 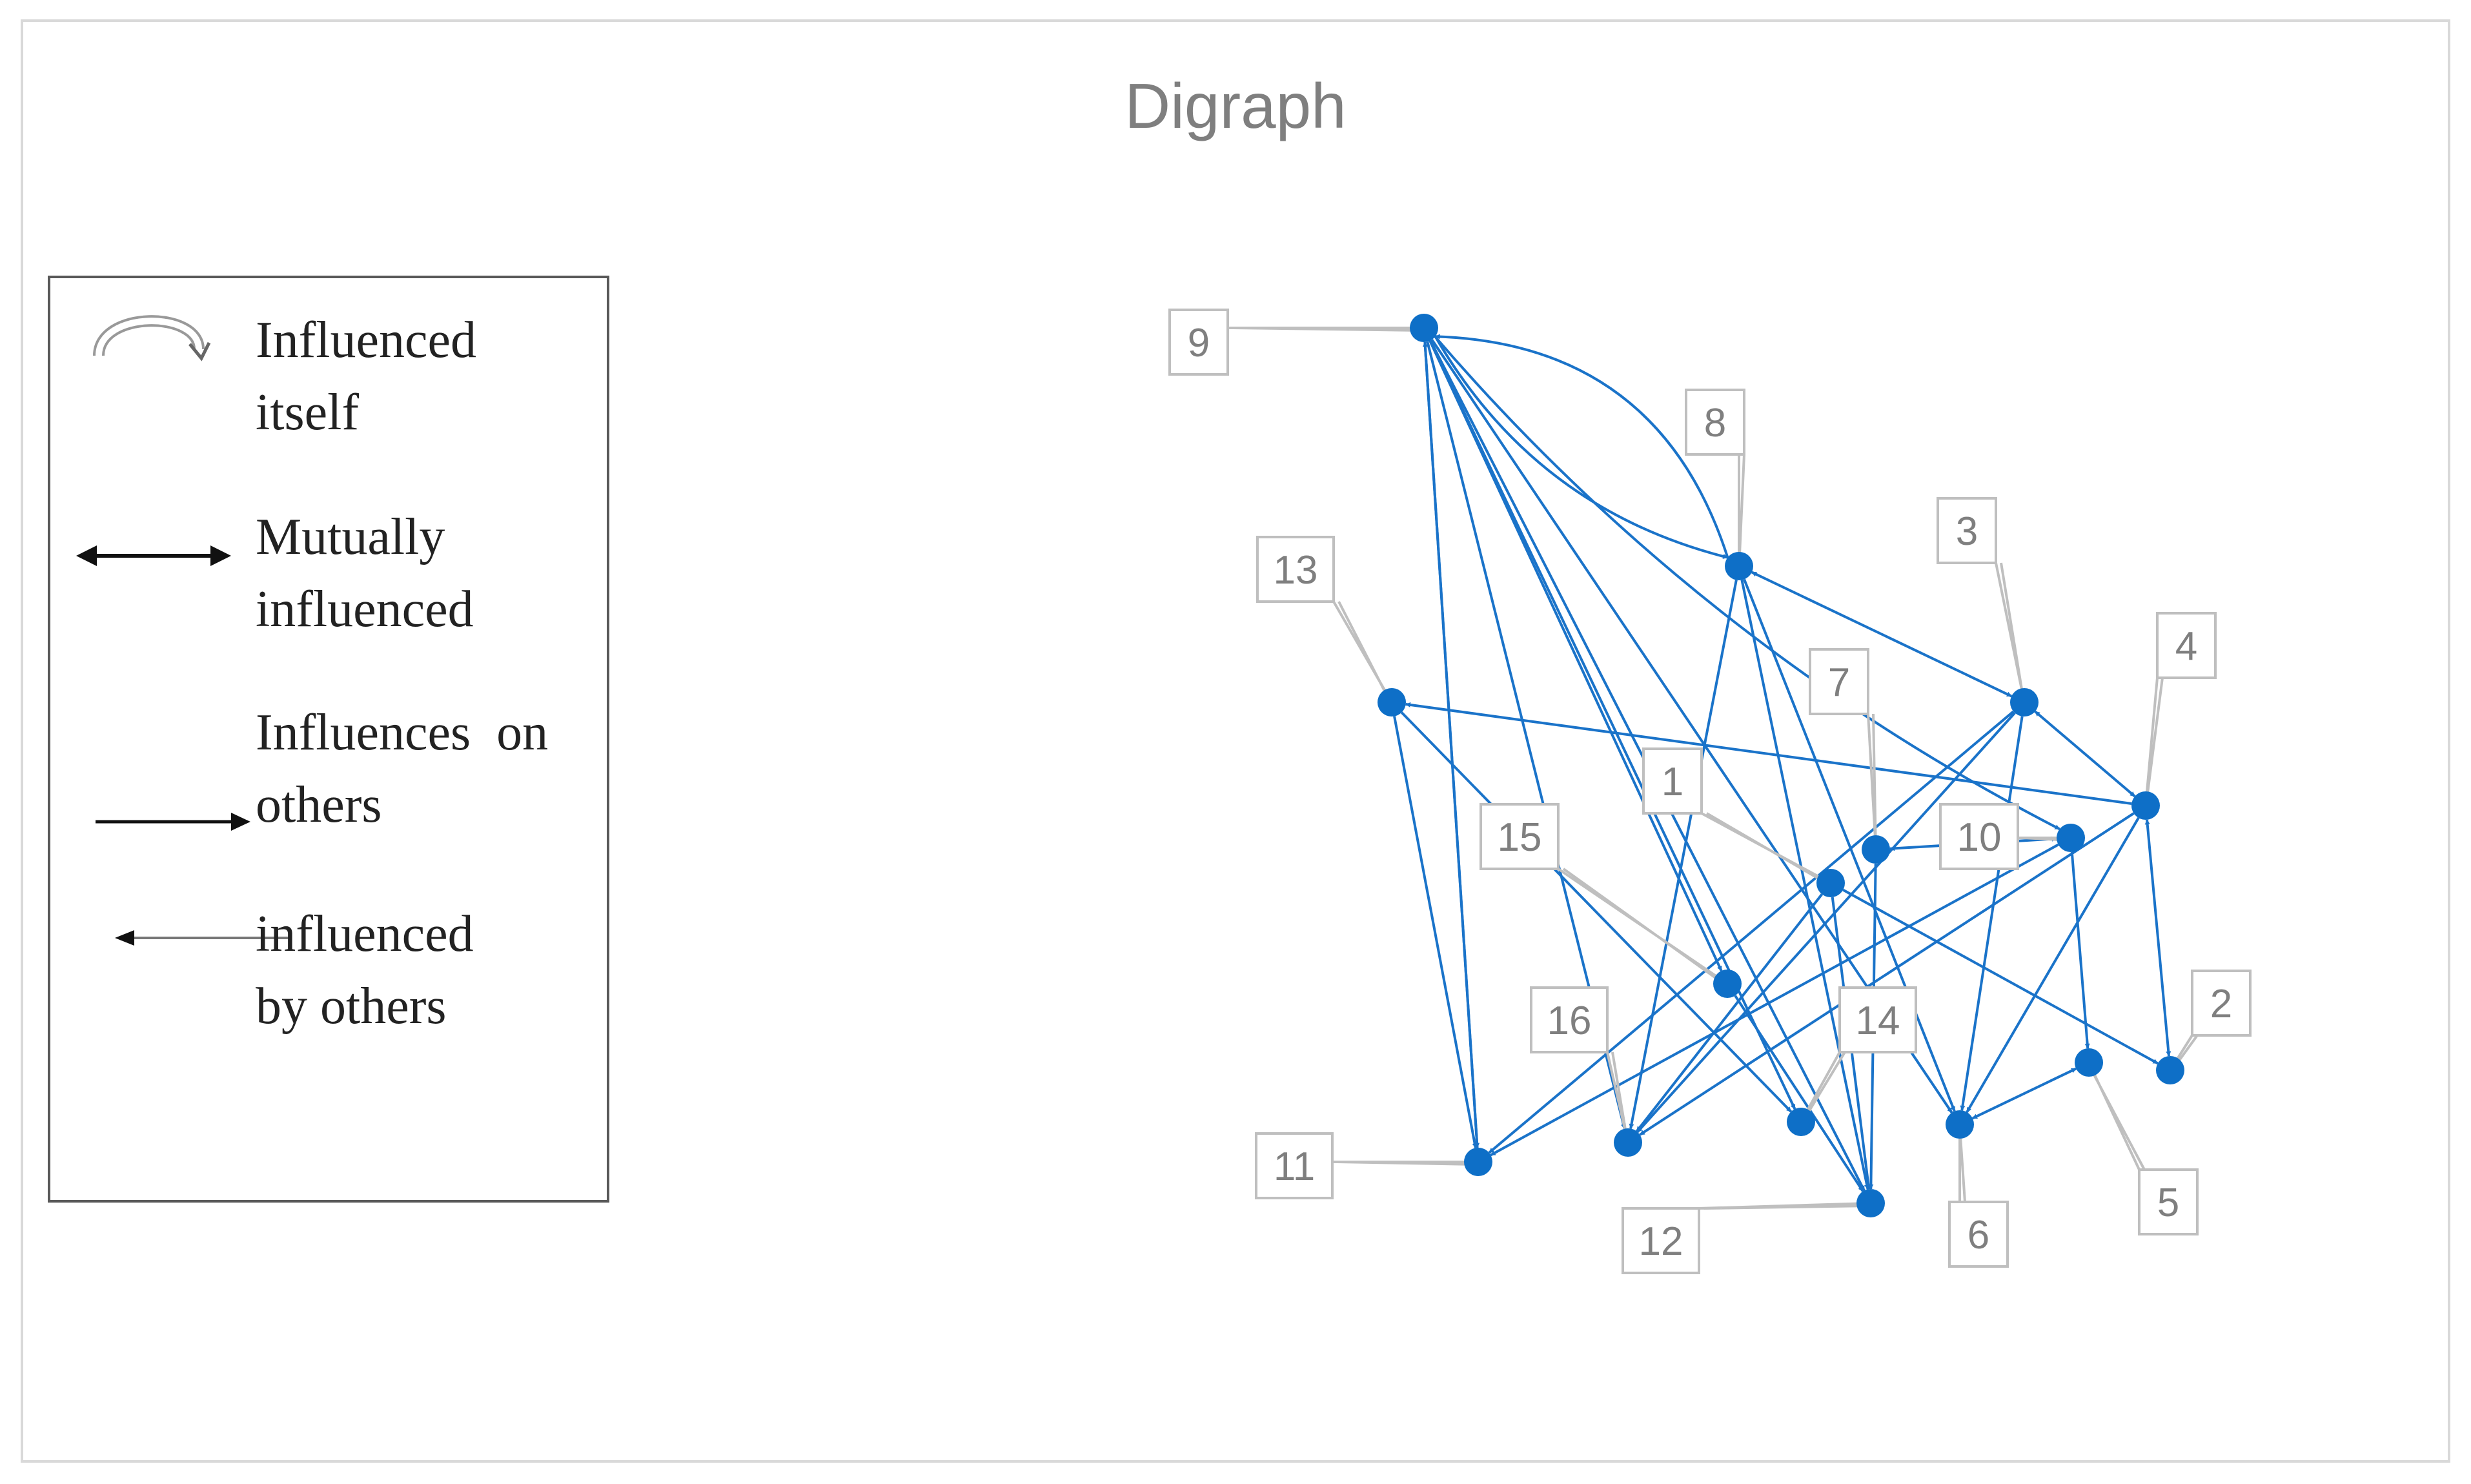 I want to click on node-2-label-box, so click(x=2221, y=1003).